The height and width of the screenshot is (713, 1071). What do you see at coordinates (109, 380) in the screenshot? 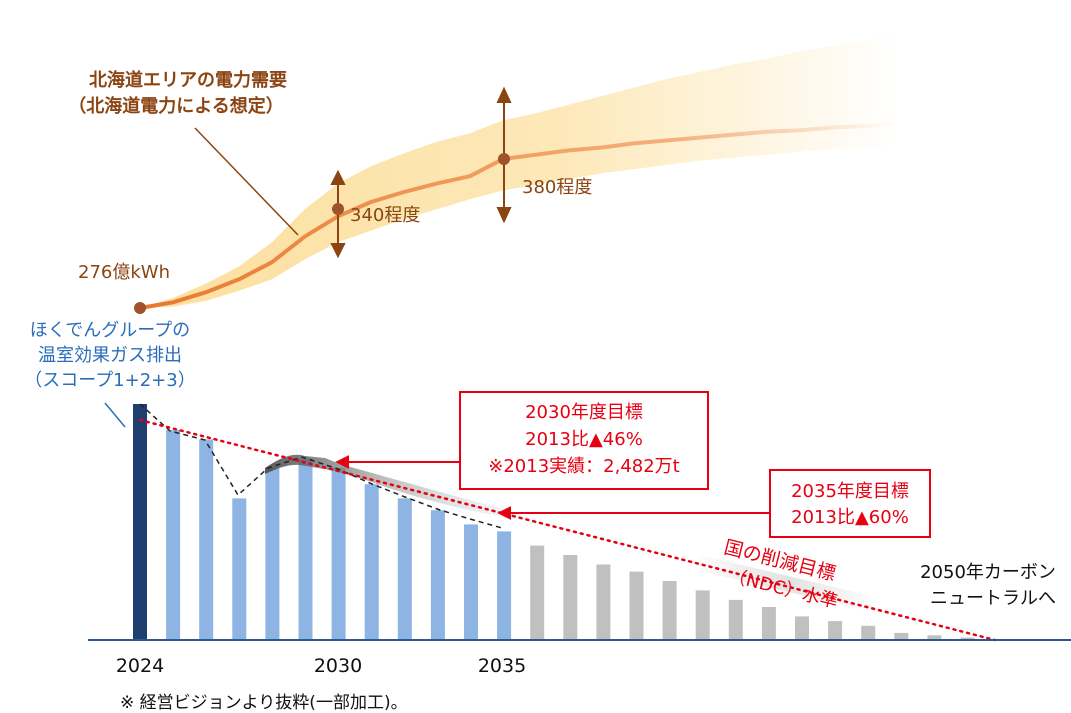
I see `emissions-title-line-3: （スコープ1+2+3）` at bounding box center [109, 380].